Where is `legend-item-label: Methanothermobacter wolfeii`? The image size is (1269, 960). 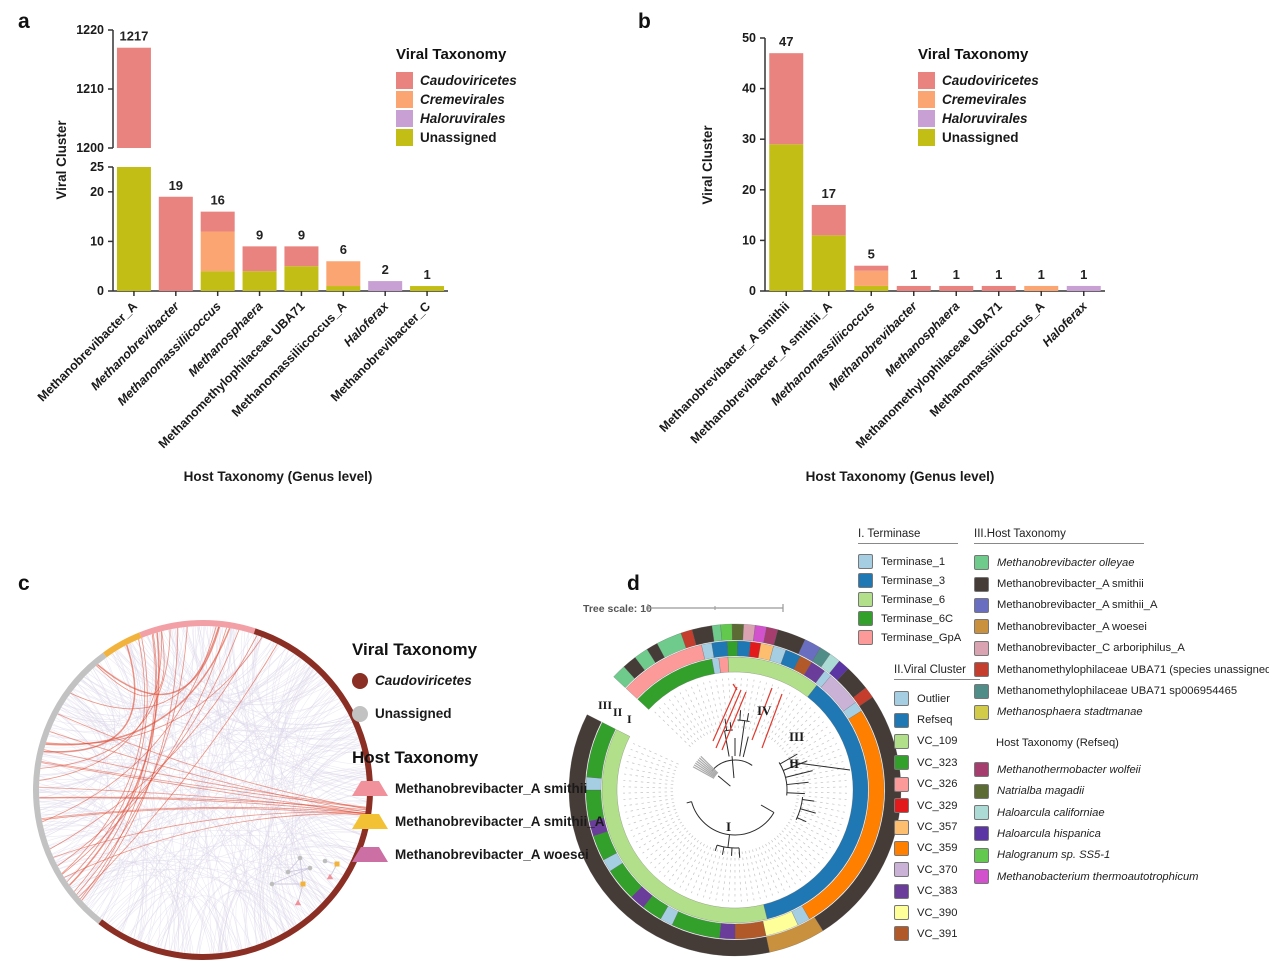 legend-item-label: Methanothermobacter wolfeii is located at coordinates (1069, 769).